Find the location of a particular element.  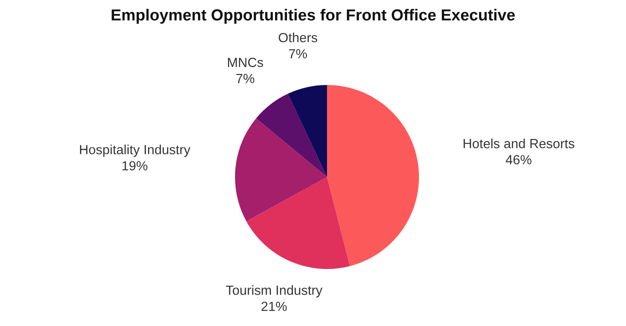

slice-label: Tourism Industry is located at coordinates (274, 291).